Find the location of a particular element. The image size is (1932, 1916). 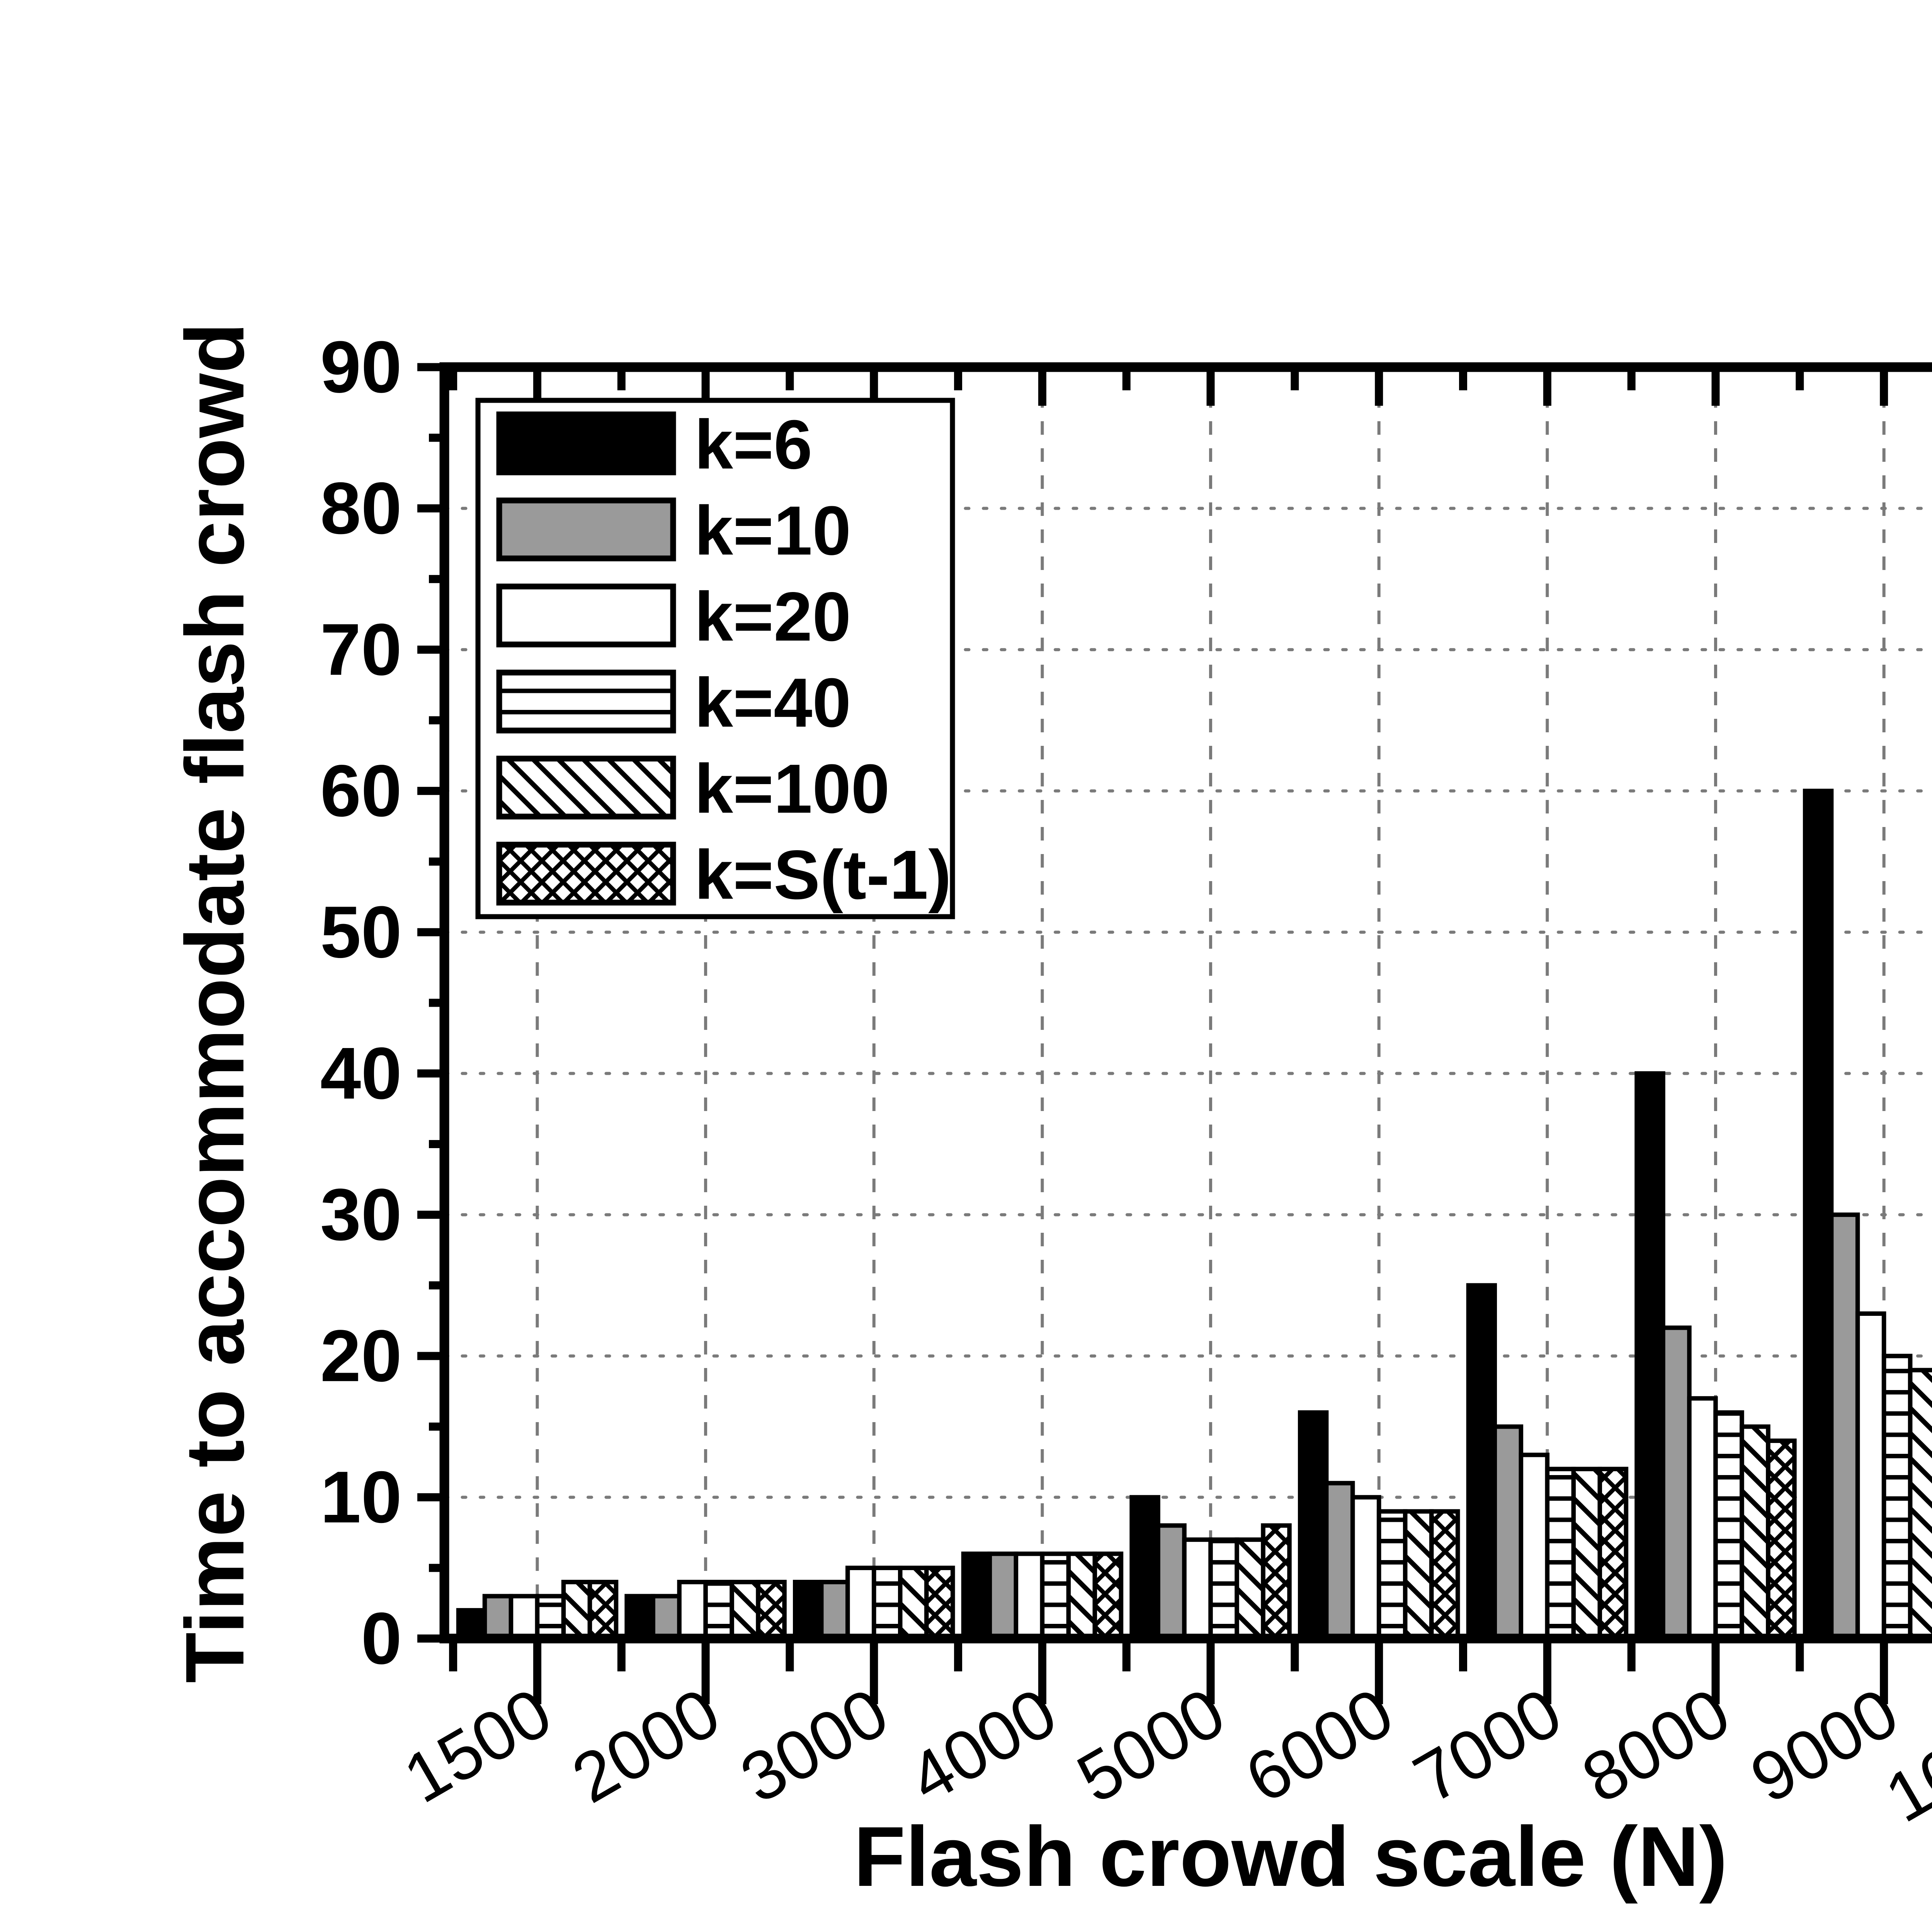

legend-item: k=40 is located at coordinates (674, 703).